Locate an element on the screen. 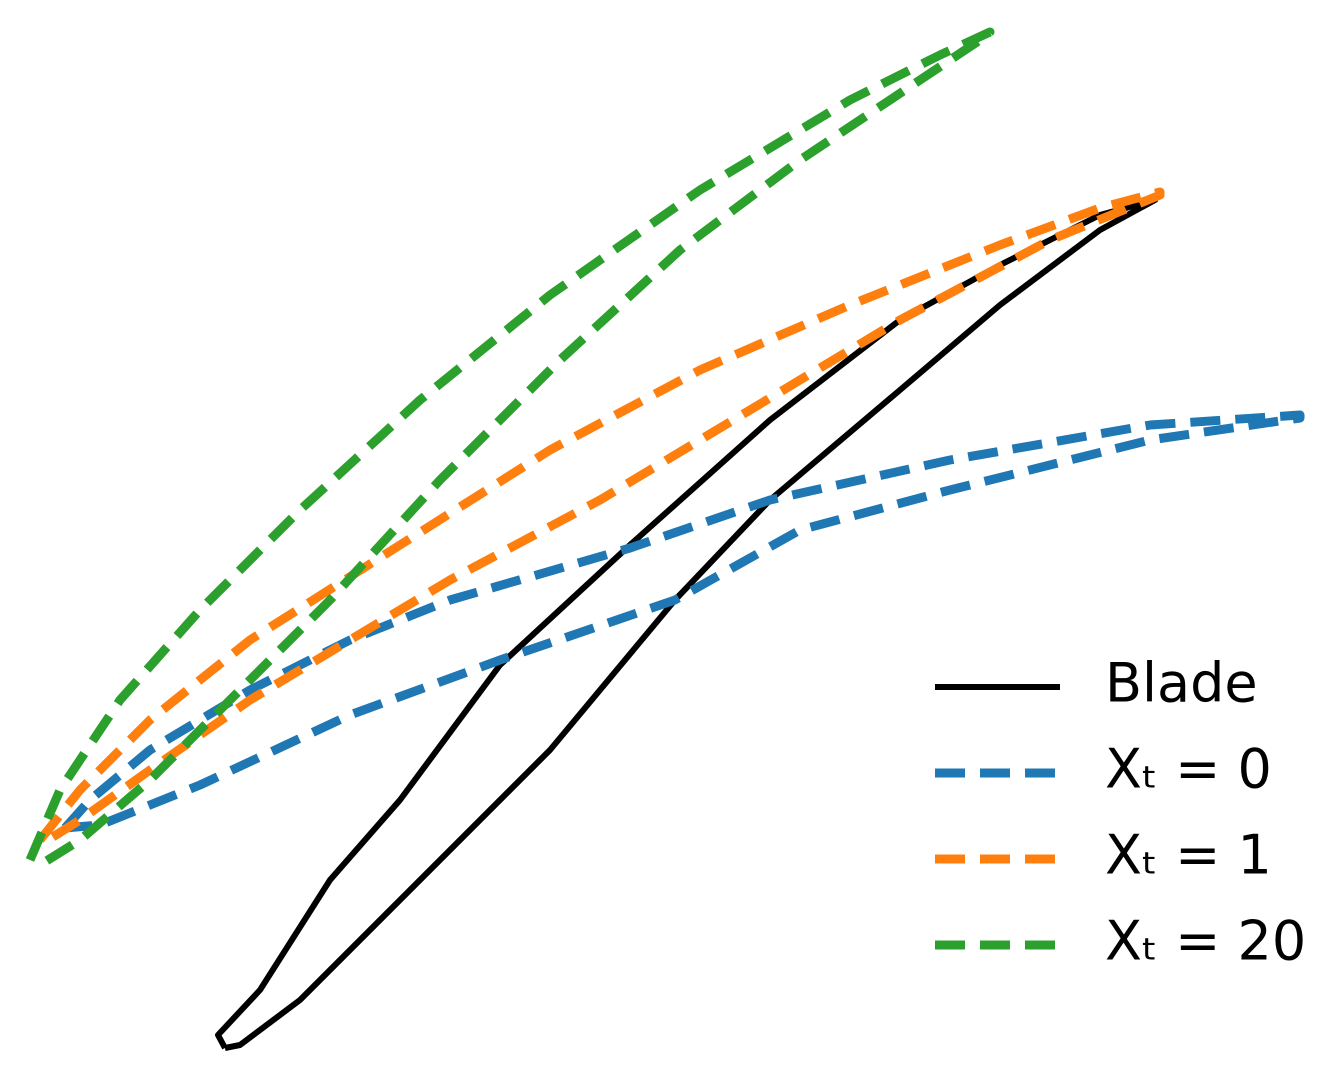 The height and width of the screenshot is (1073, 1332). legend-label: Xₜ = 0 is located at coordinates (1188, 769).